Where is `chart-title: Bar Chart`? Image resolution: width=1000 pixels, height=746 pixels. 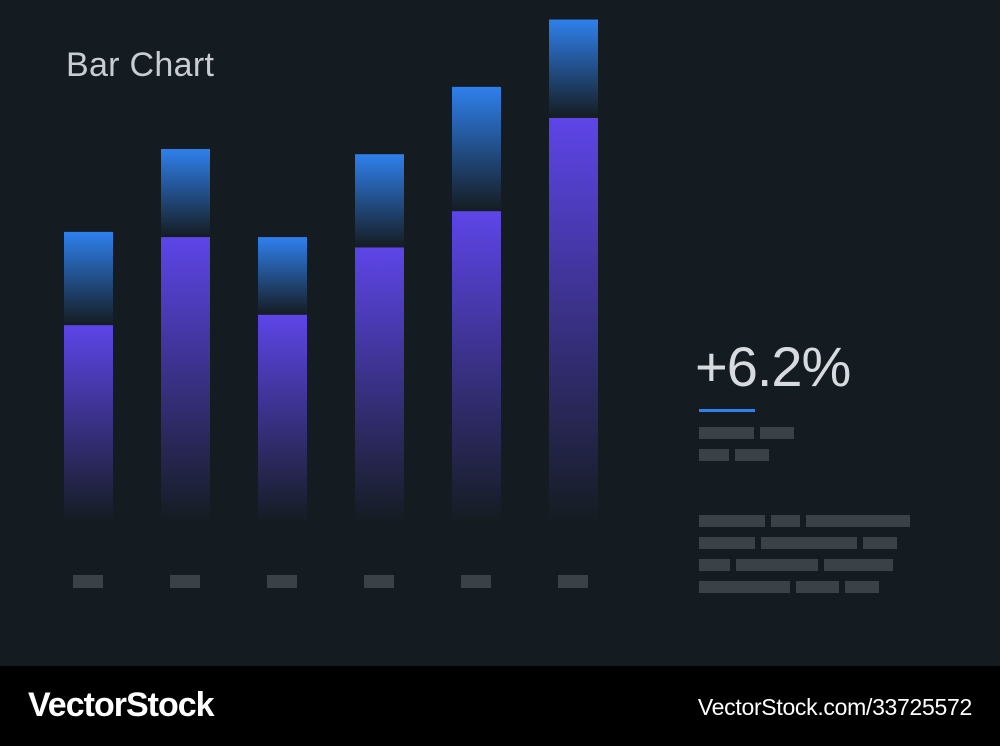 chart-title: Bar Chart is located at coordinates (140, 65).